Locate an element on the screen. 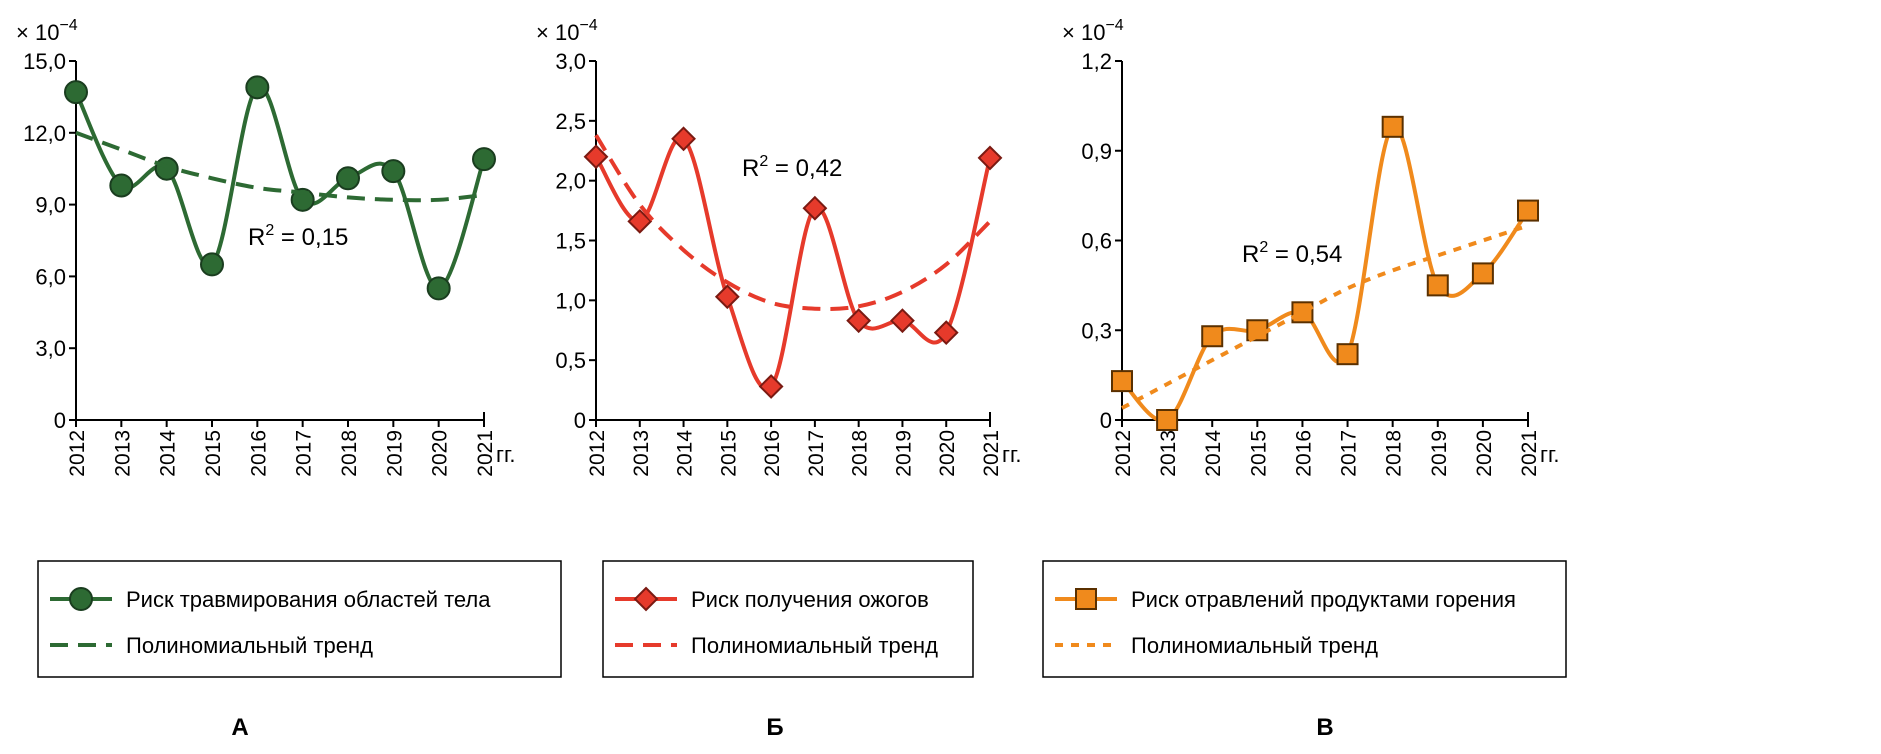  r-squared-value: = 0,15 is located at coordinates (311, 237).